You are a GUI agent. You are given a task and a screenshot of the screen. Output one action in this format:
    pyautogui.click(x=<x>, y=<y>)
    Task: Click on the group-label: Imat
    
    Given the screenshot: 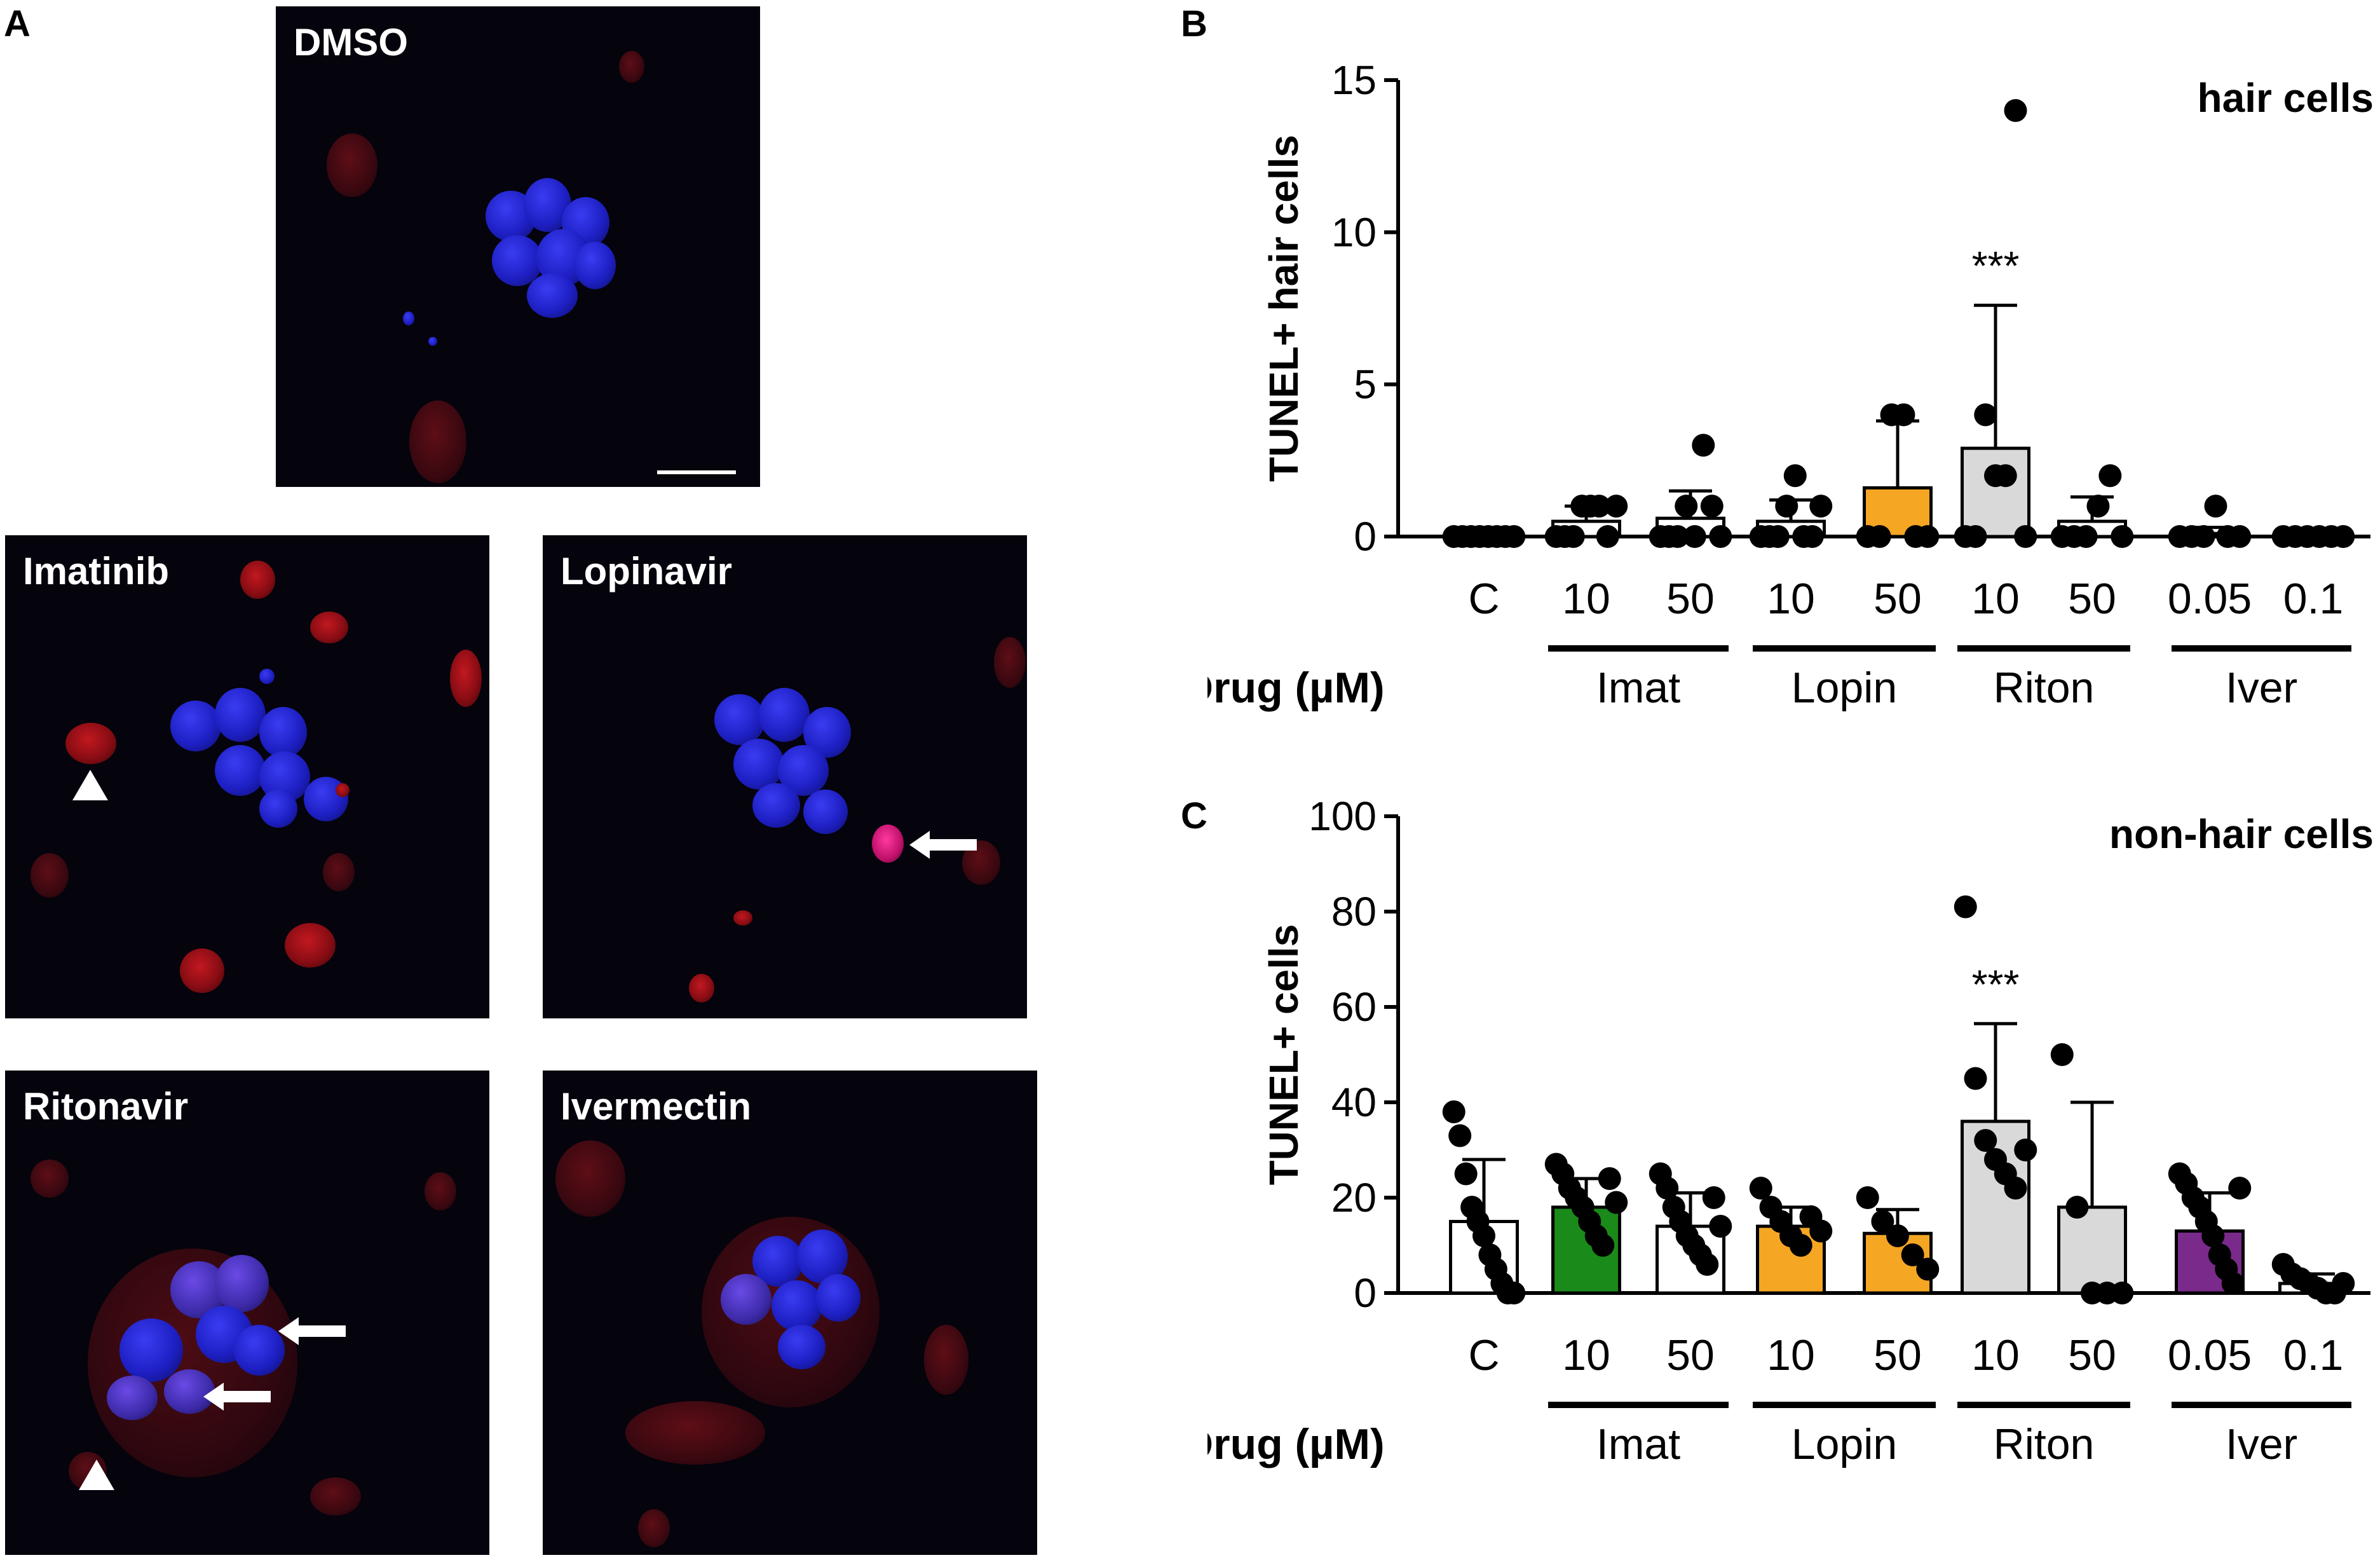 What is the action you would take?
    pyautogui.click(x=1638, y=688)
    